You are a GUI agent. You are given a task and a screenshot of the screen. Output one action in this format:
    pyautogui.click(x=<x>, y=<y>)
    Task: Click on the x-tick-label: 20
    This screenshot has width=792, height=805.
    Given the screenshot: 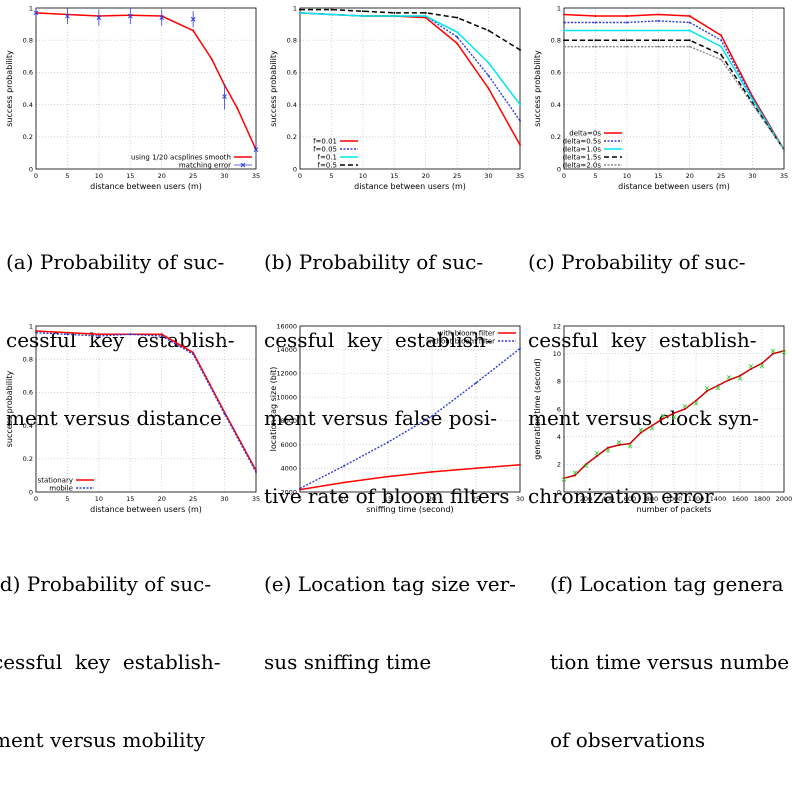 What is the action you would take?
    pyautogui.click(x=690, y=176)
    